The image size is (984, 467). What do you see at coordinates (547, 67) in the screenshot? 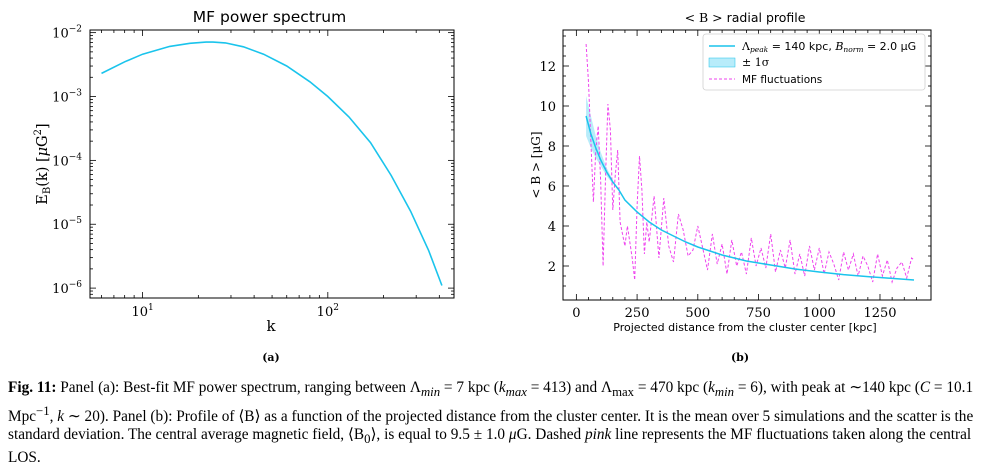
I see `y-tick-label: 12` at bounding box center [547, 67].